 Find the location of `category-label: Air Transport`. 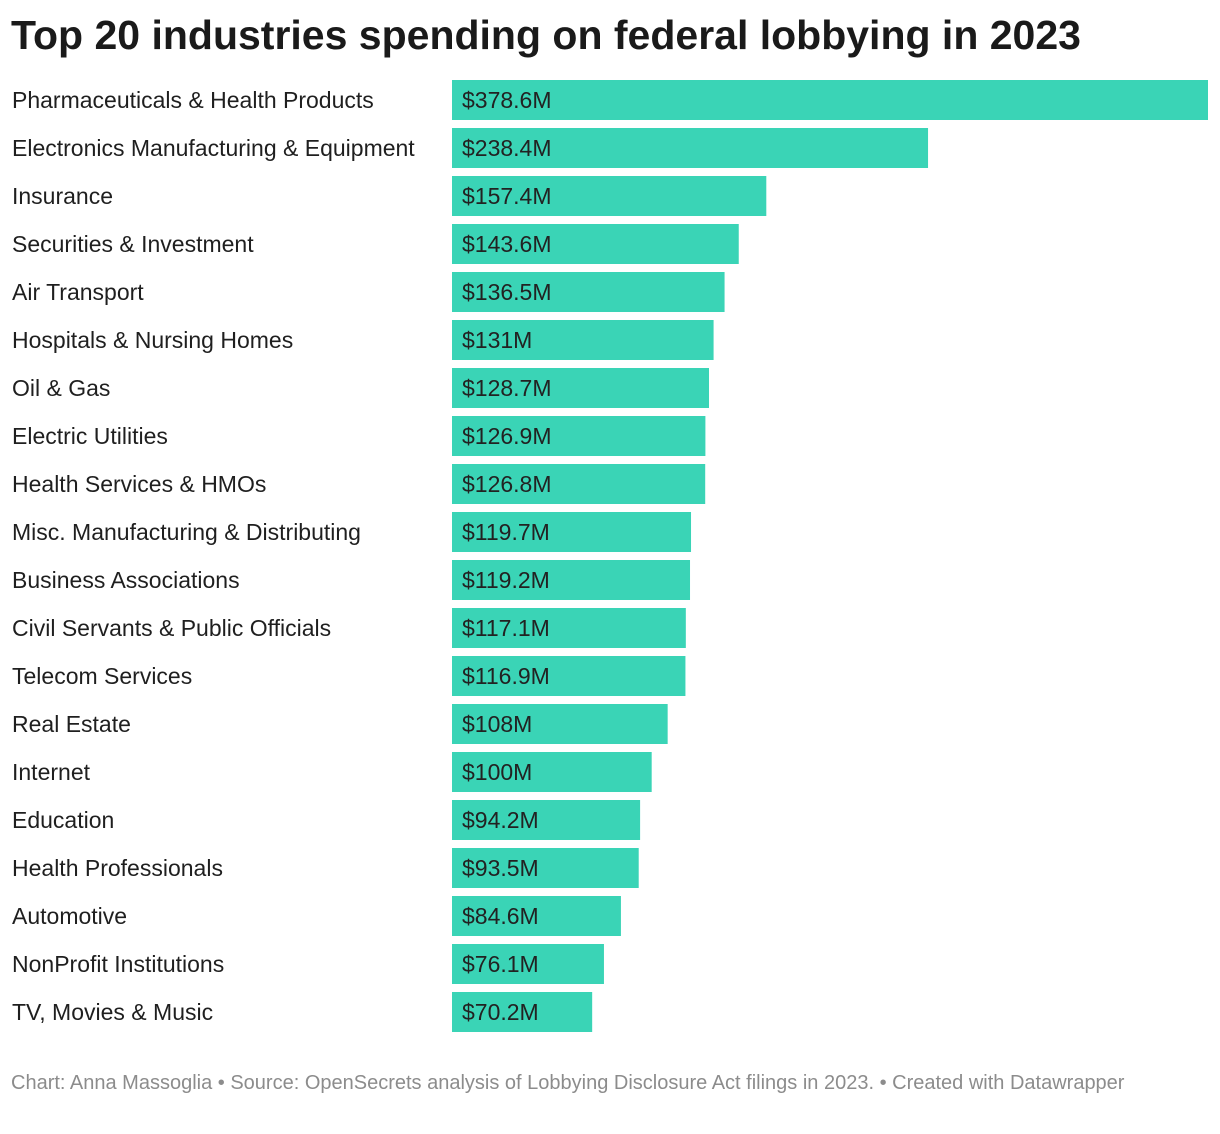

category-label: Air Transport is located at coordinates (78, 292).